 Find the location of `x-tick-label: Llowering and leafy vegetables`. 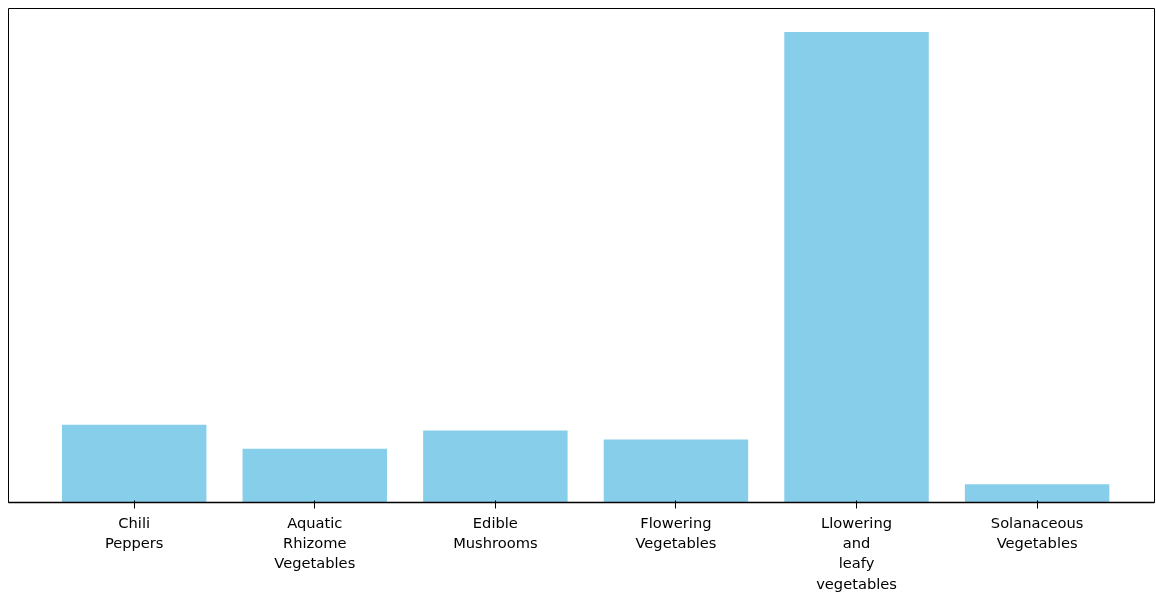

x-tick-label: Llowering and leafy vegetables is located at coordinates (856, 552).